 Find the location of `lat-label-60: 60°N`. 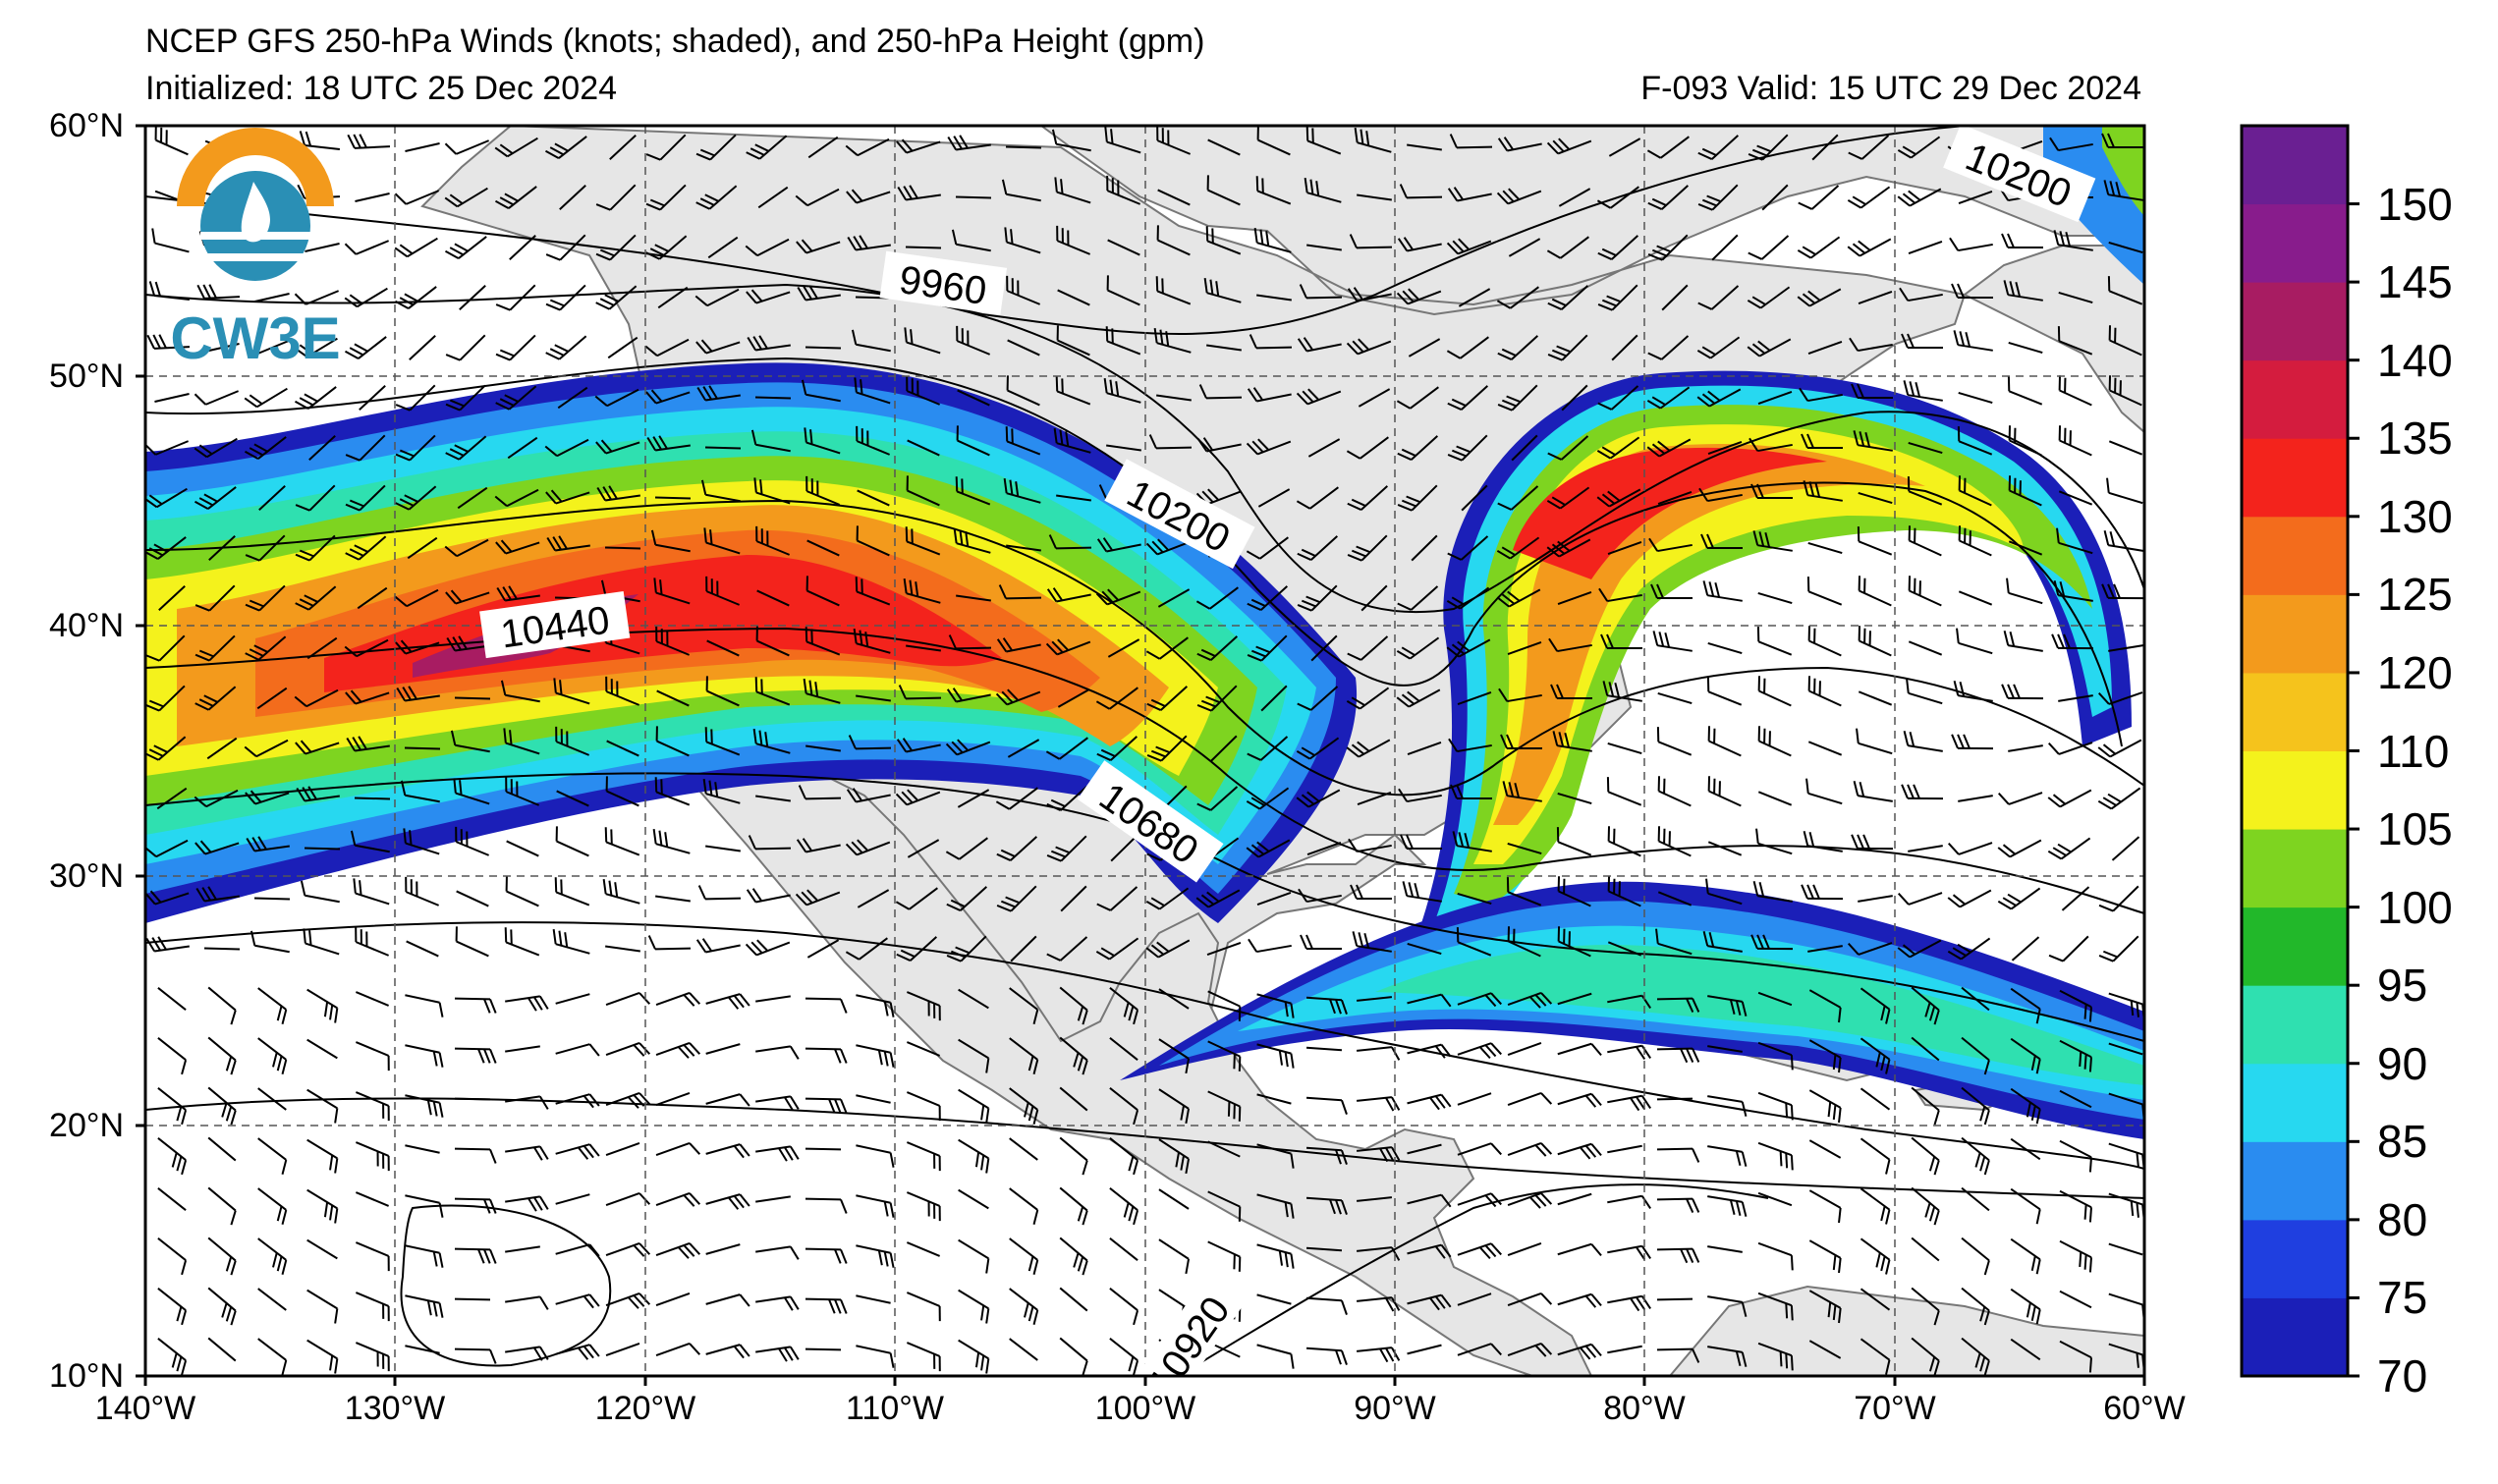

lat-label-60: 60°N is located at coordinates (86, 125).